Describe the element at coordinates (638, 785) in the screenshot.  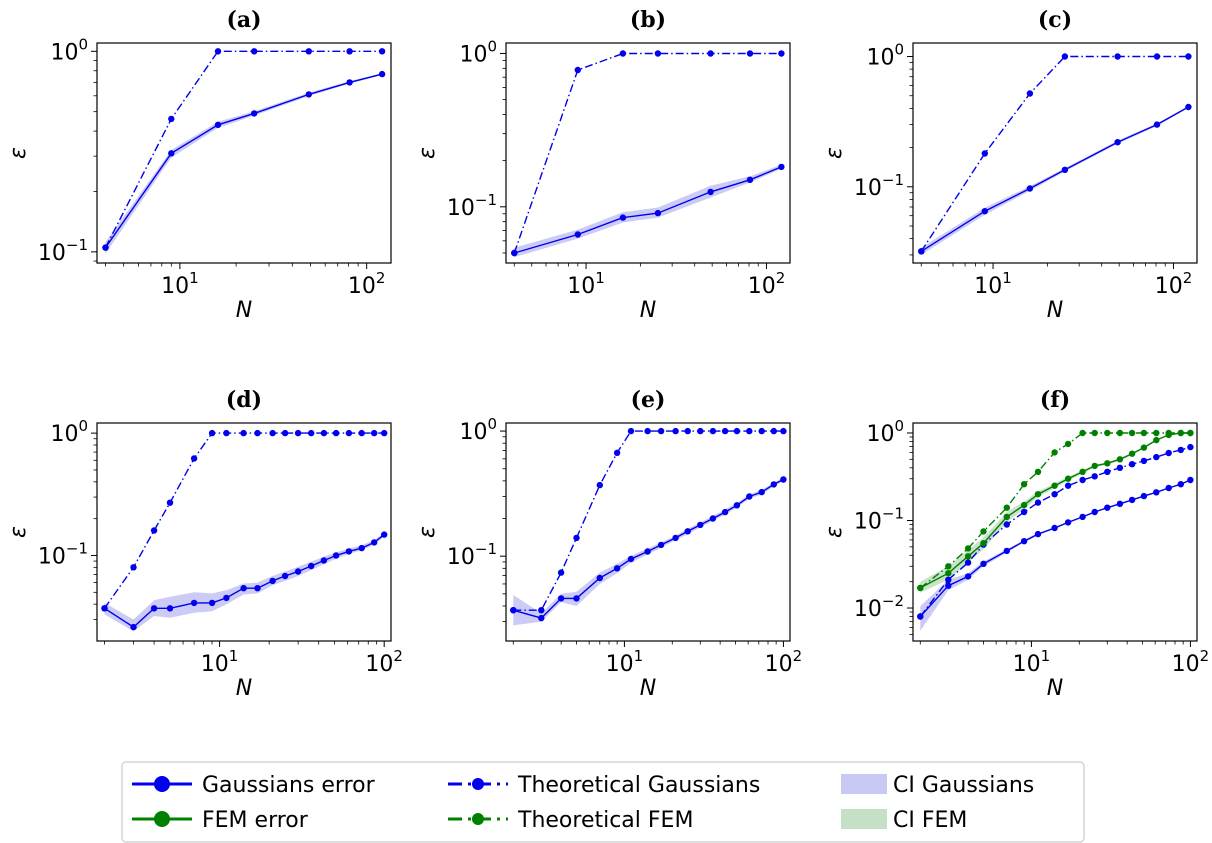
I see `legend-label: Theoretical Gaussians` at that location.